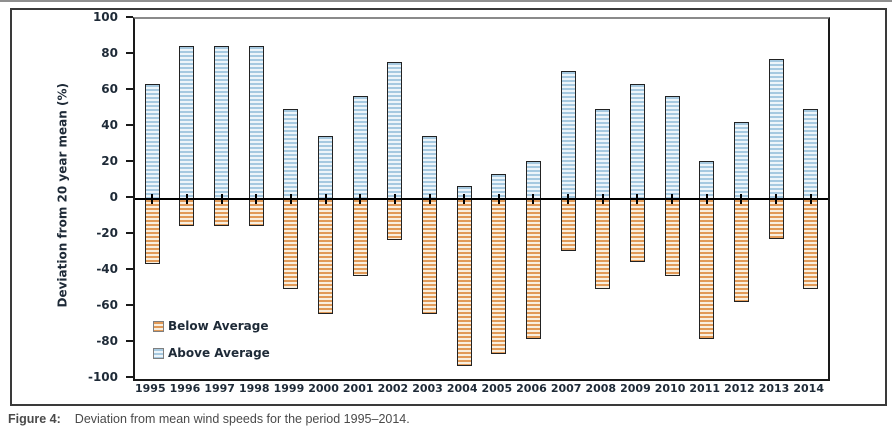 This screenshot has width=892, height=434. Describe the element at coordinates (394, 199) in the screenshot. I see `x-axis-tick-2002` at that location.